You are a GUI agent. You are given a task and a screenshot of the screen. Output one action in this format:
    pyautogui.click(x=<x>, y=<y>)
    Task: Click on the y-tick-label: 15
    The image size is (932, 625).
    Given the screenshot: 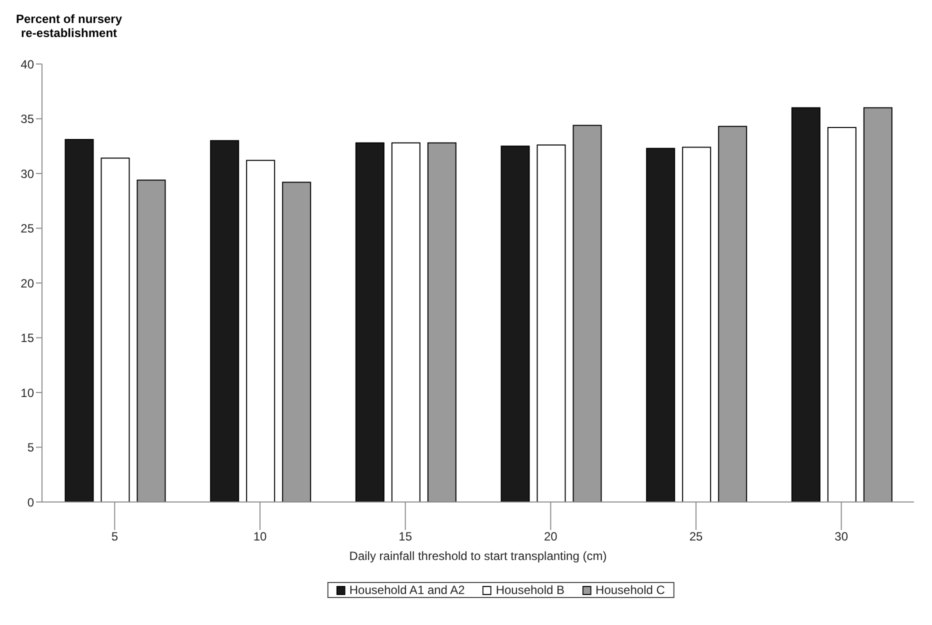 What is the action you would take?
    pyautogui.click(x=27, y=338)
    